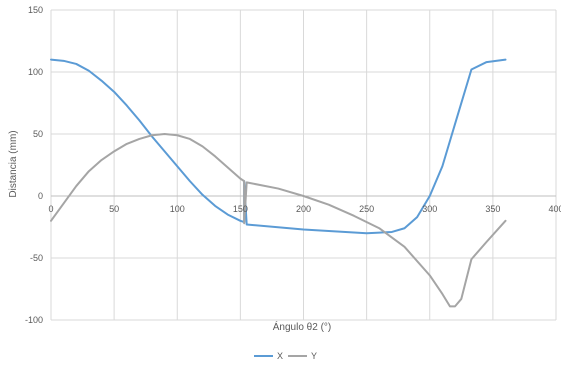 The width and height of the screenshot is (561, 367). Describe the element at coordinates (554, 209) in the screenshot. I see `x-tick-label: 400` at that location.